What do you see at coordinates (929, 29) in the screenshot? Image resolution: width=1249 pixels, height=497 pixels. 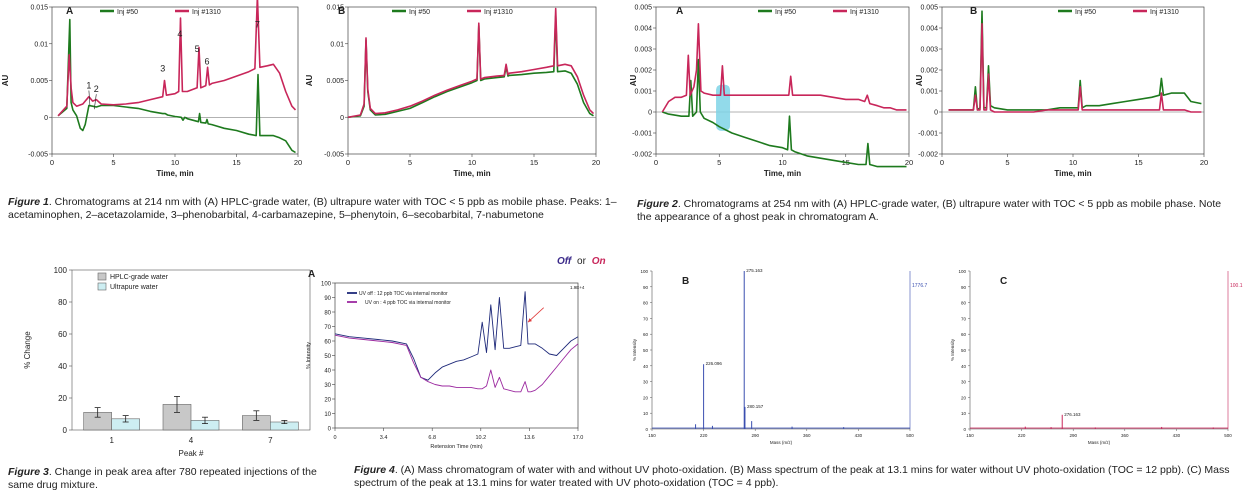 I see `y-tick-label: 0.004` at bounding box center [929, 29].